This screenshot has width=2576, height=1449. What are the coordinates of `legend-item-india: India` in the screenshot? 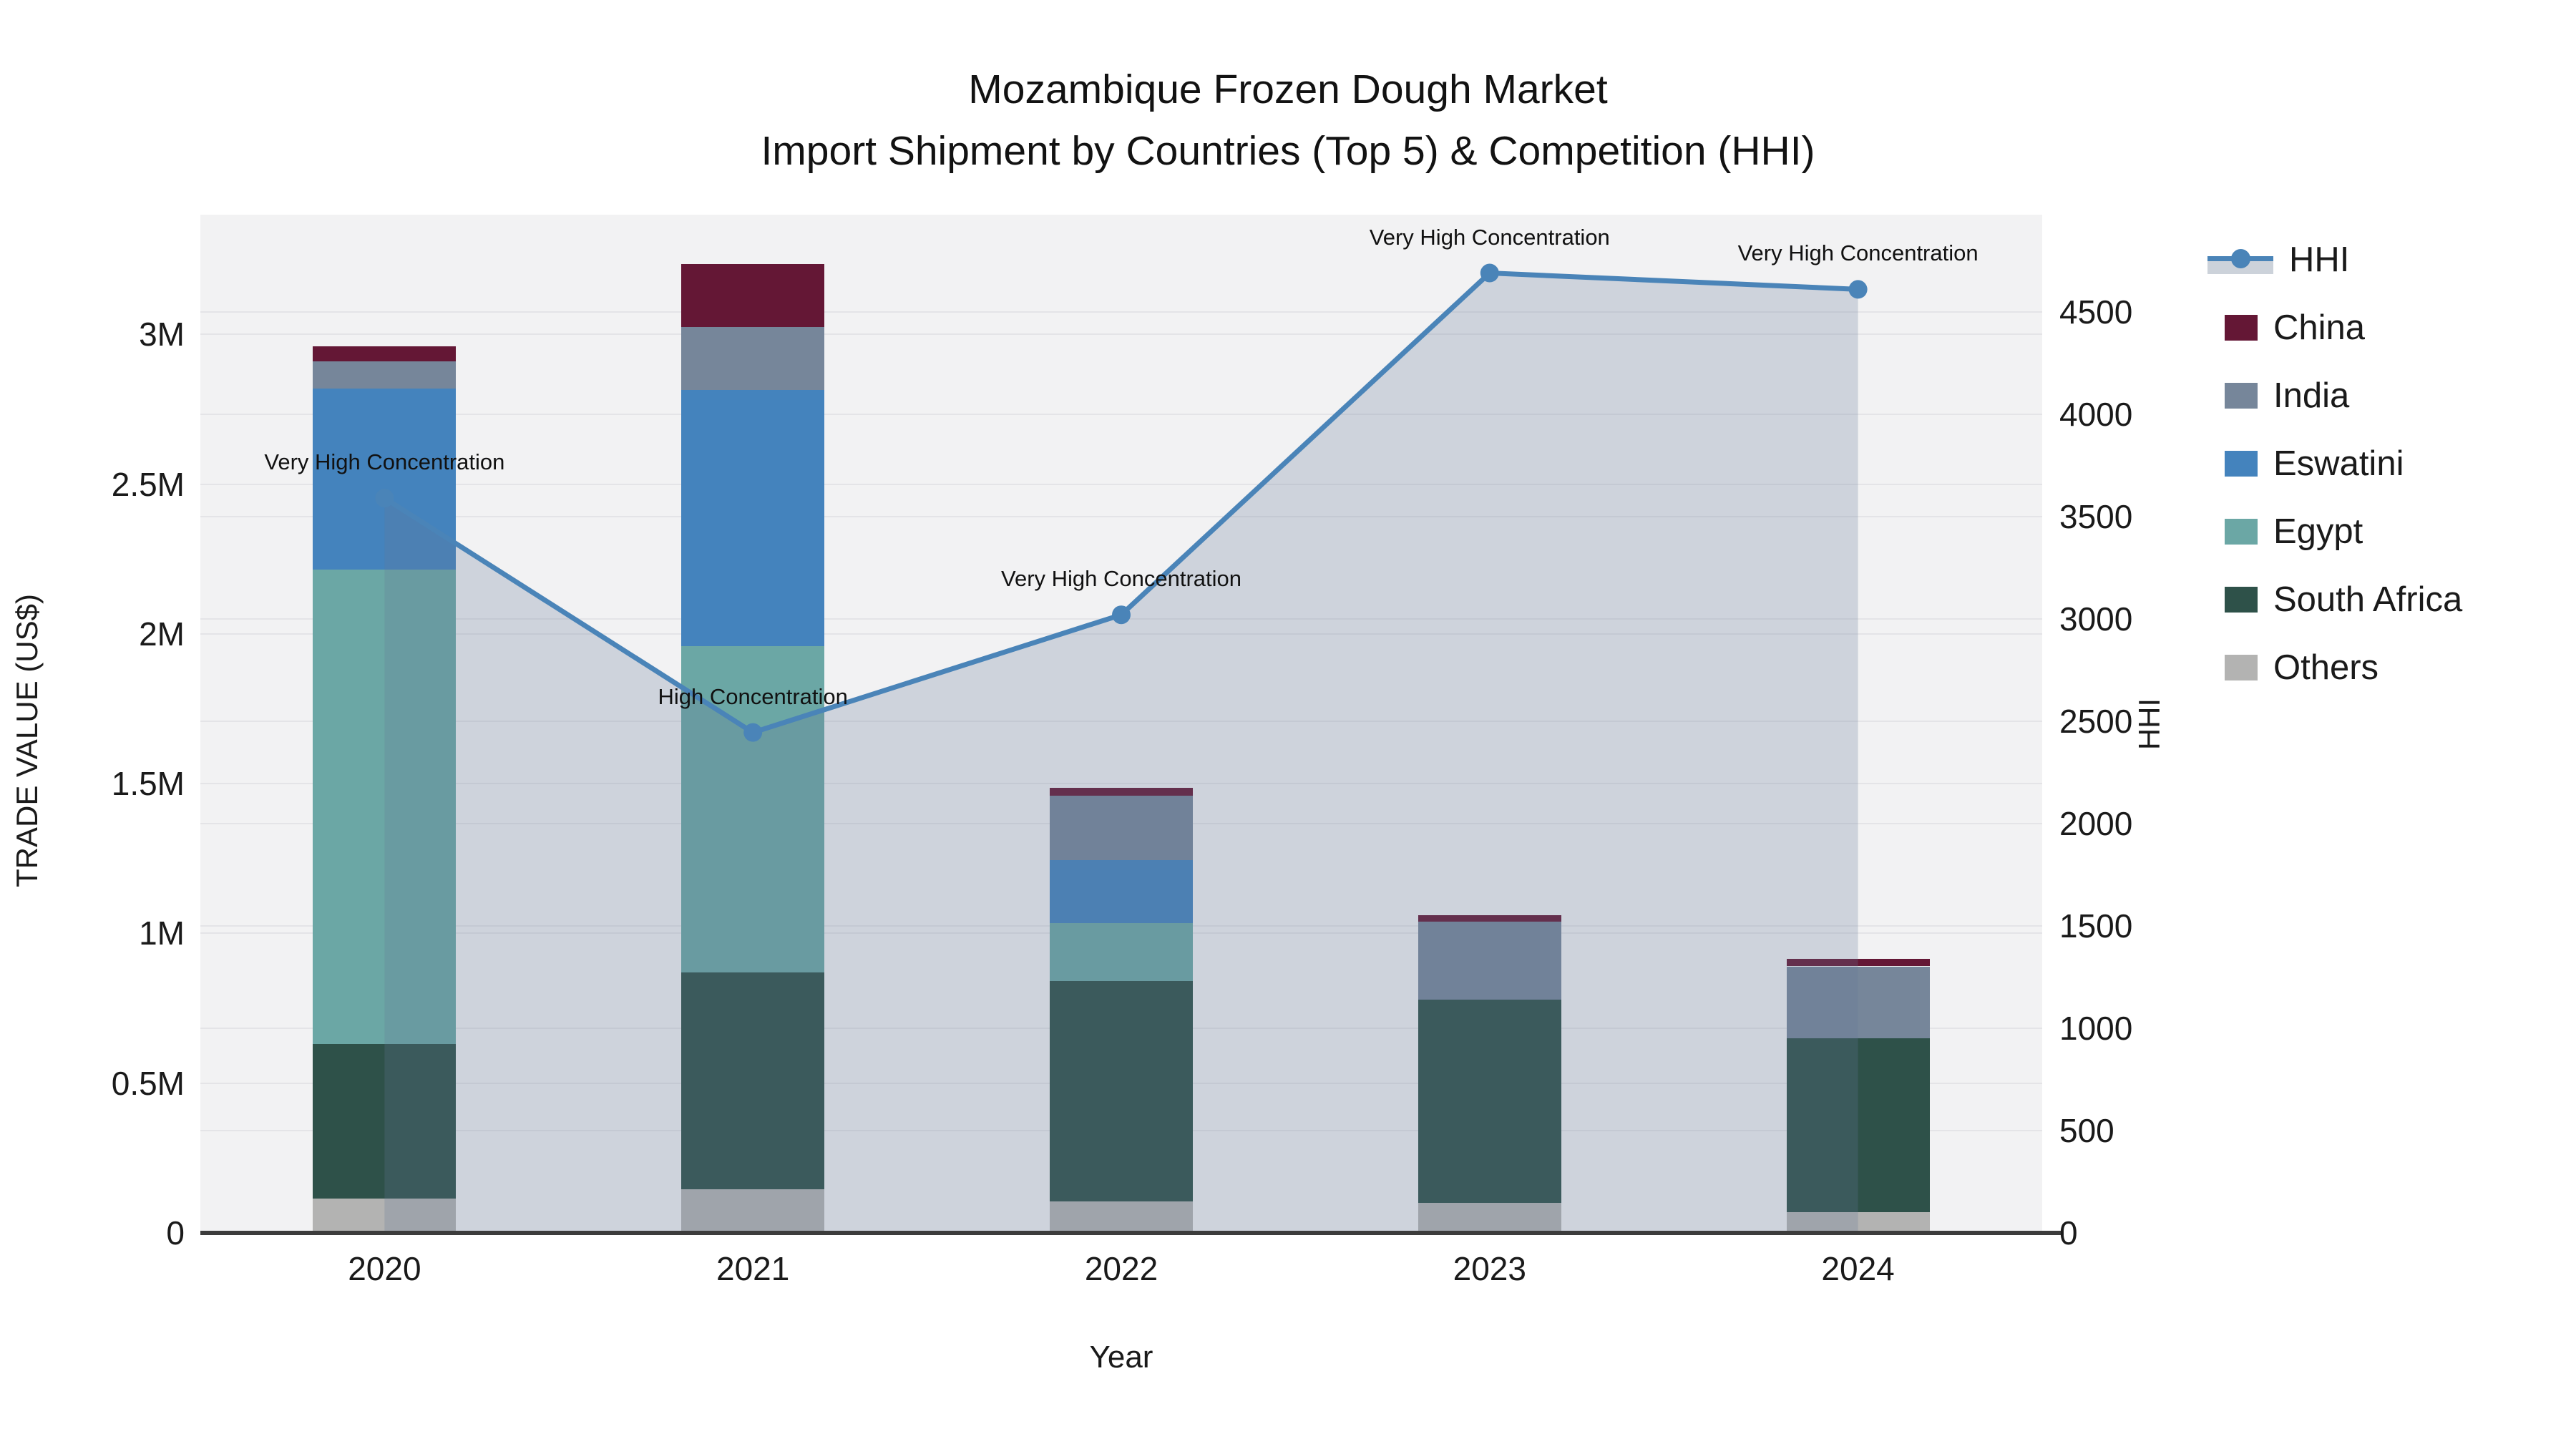 It's located at (2334, 395).